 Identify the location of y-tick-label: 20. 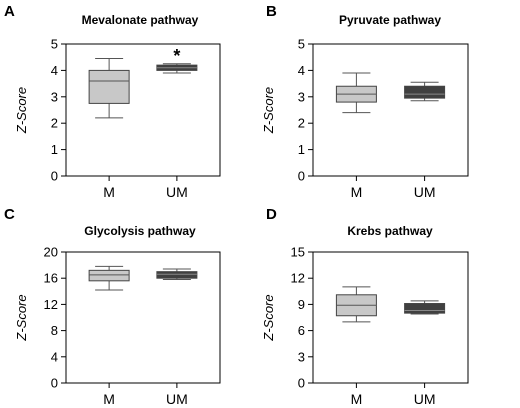
(51, 252).